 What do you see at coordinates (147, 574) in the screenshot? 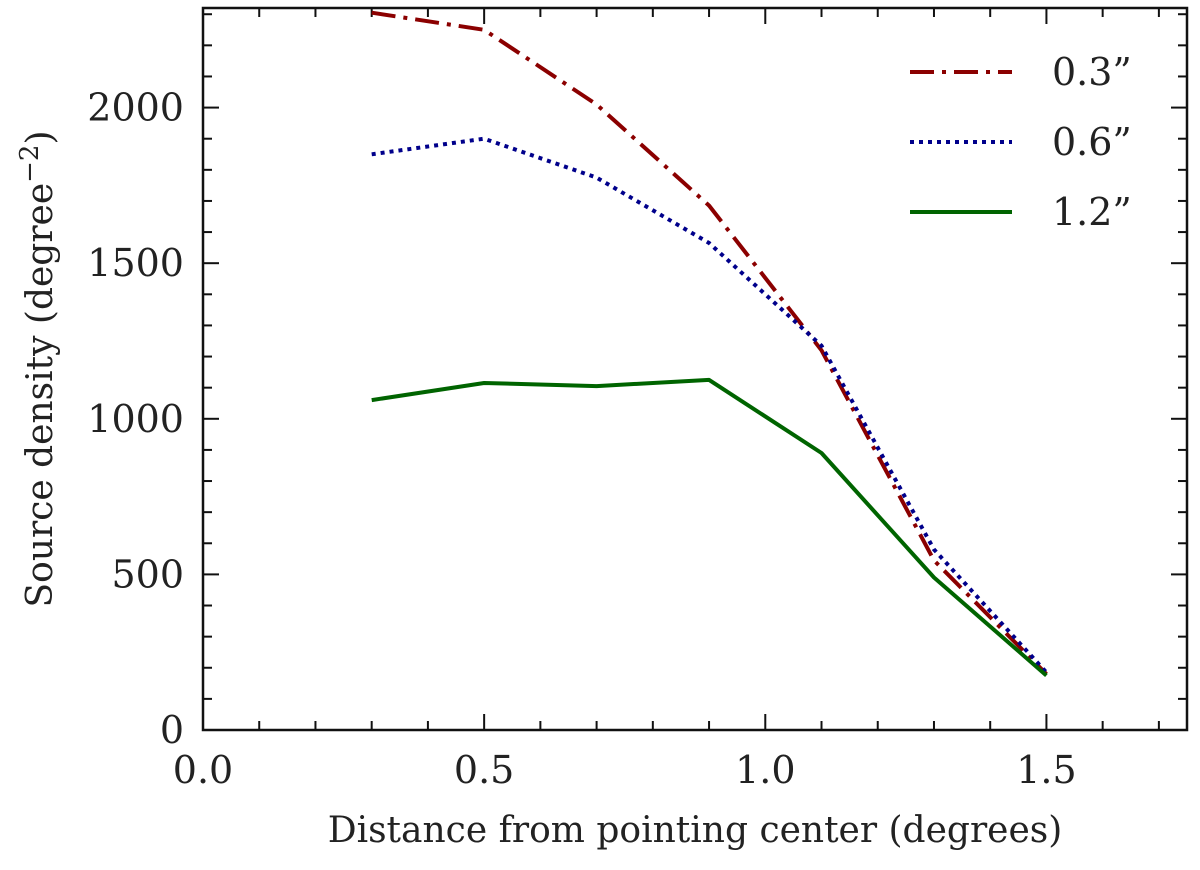
I see `y-tick-label: 500` at bounding box center [147, 574].